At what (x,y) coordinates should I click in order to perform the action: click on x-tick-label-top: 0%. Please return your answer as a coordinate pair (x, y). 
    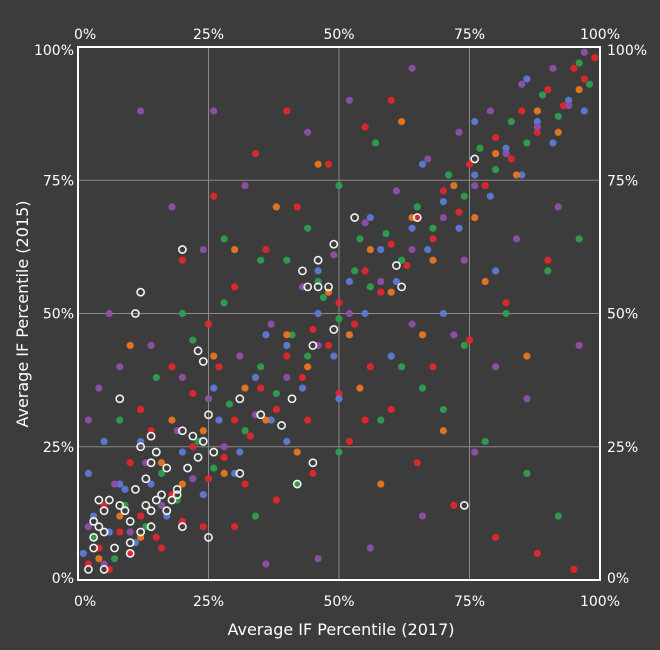
    Looking at the image, I should click on (85, 35).